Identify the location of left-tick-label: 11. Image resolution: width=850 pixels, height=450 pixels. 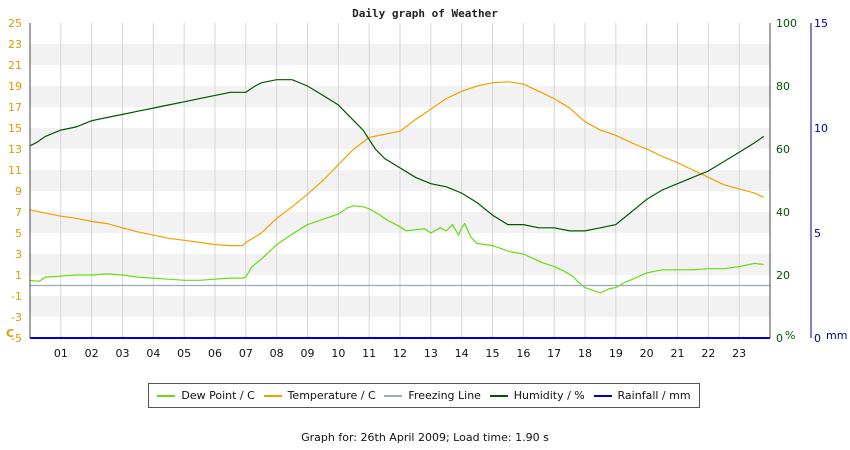
(15, 170).